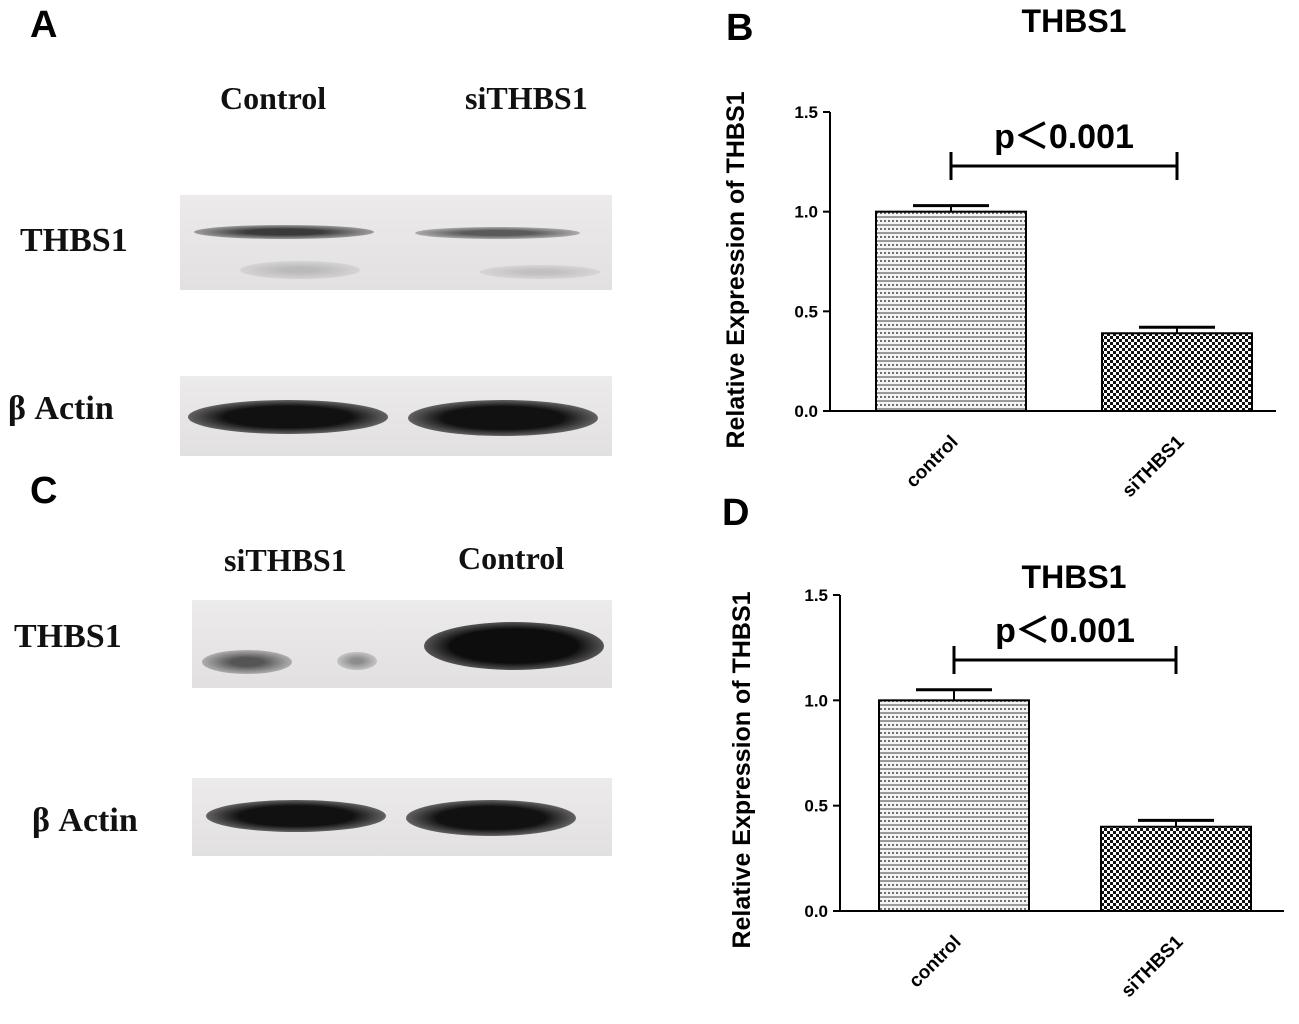  Describe the element at coordinates (68, 636) in the screenshot. I see `row-label-c-thbs1: THBS1` at that location.